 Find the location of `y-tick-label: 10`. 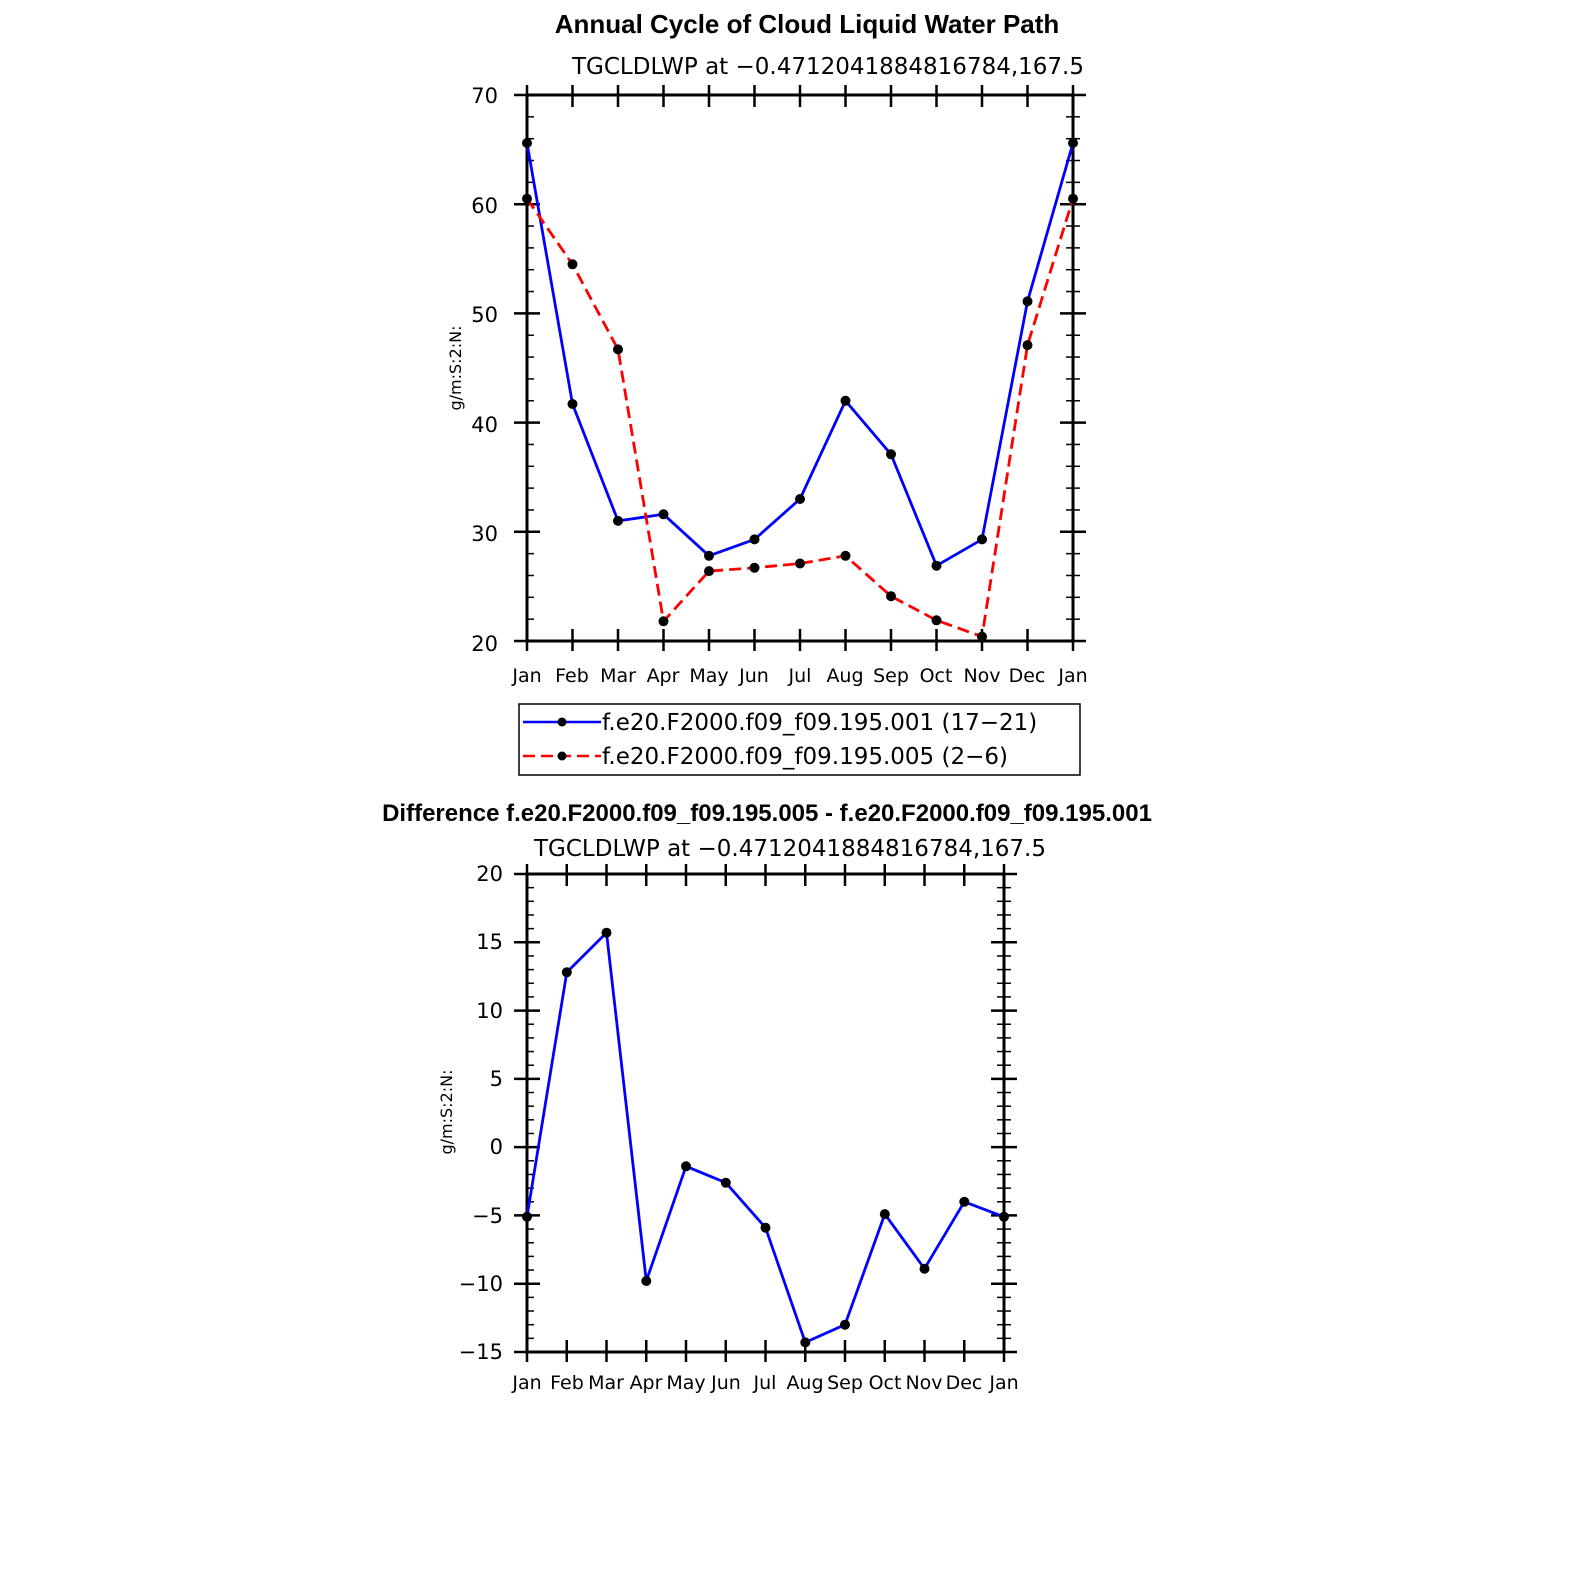

y-tick-label: 10 is located at coordinates (489, 1011).